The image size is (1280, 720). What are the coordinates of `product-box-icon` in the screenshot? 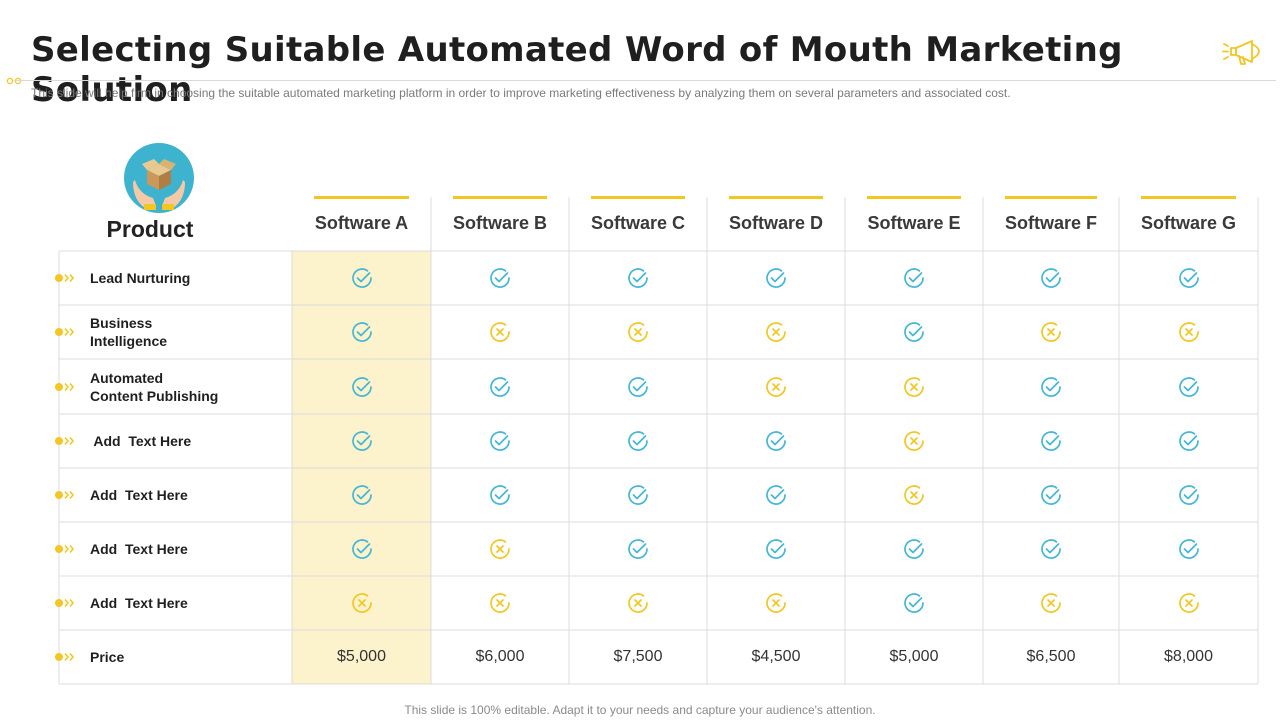 It's located at (159, 178).